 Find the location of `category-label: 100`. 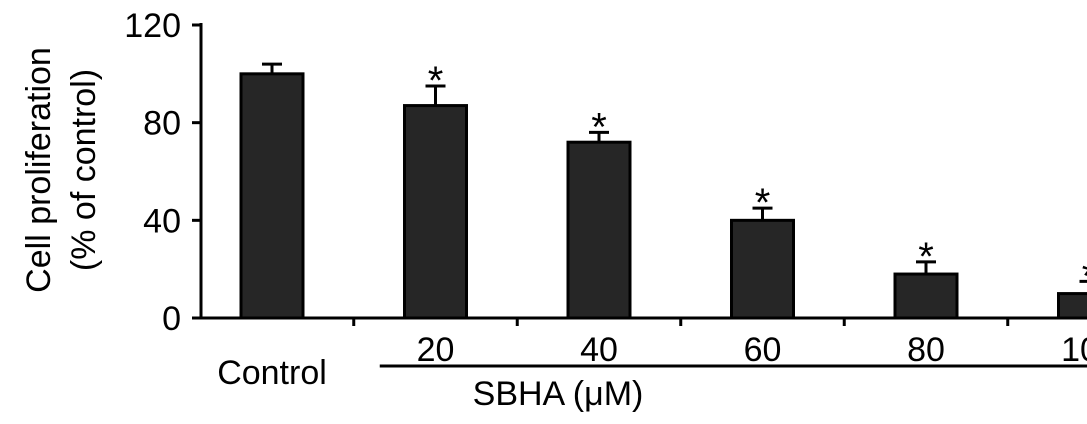

category-label: 100 is located at coordinates (1074, 350).